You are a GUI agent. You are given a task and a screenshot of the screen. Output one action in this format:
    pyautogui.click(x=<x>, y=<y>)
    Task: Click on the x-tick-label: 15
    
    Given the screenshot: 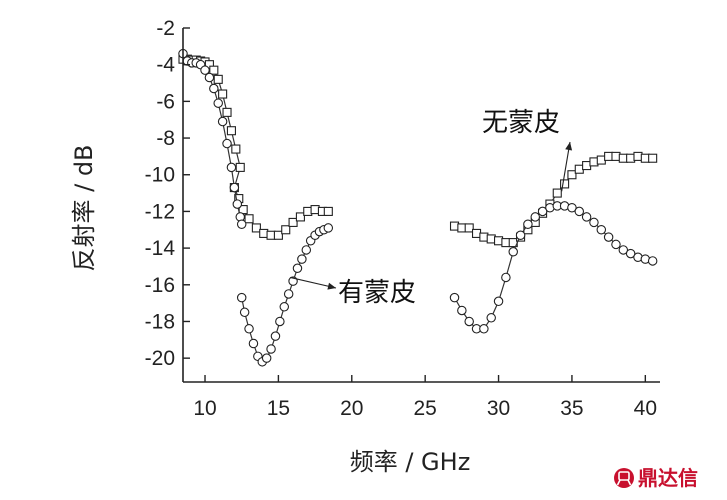 What is the action you would take?
    pyautogui.click(x=278, y=408)
    